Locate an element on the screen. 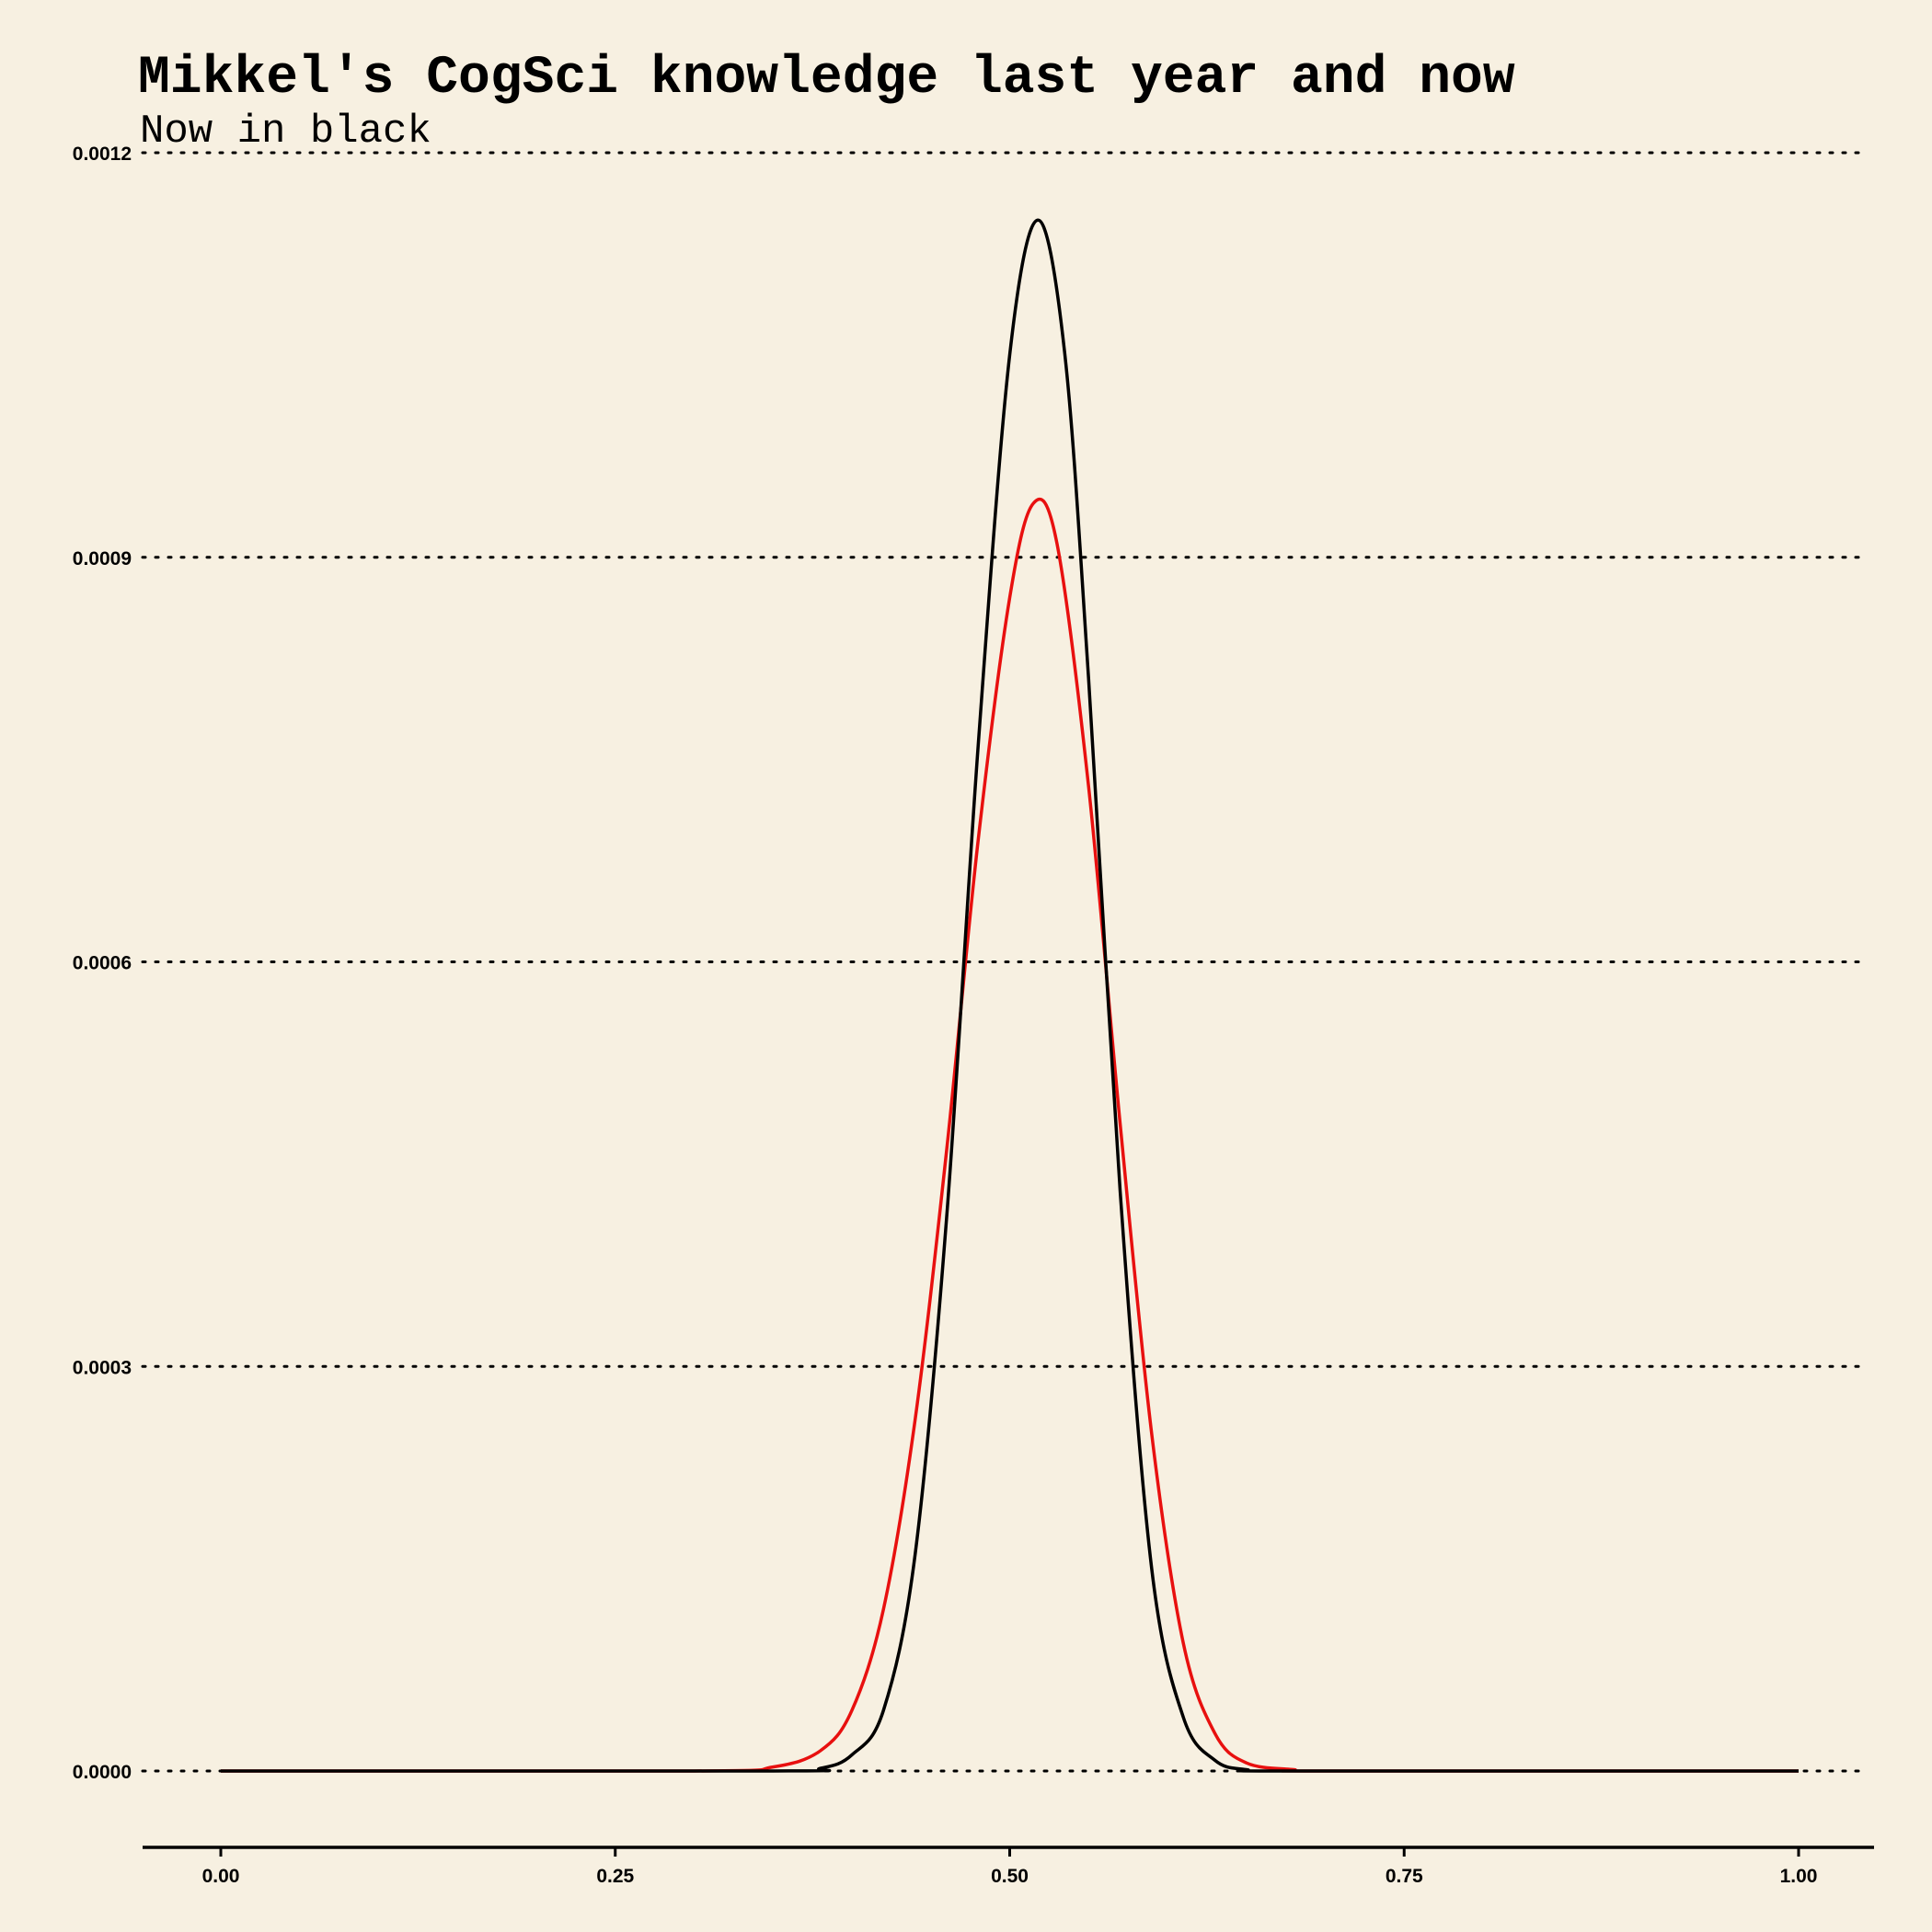  y-axis-ticks: 0.0000 0.0003 0.0006 0.0009 0.0012 is located at coordinates (102, 963).